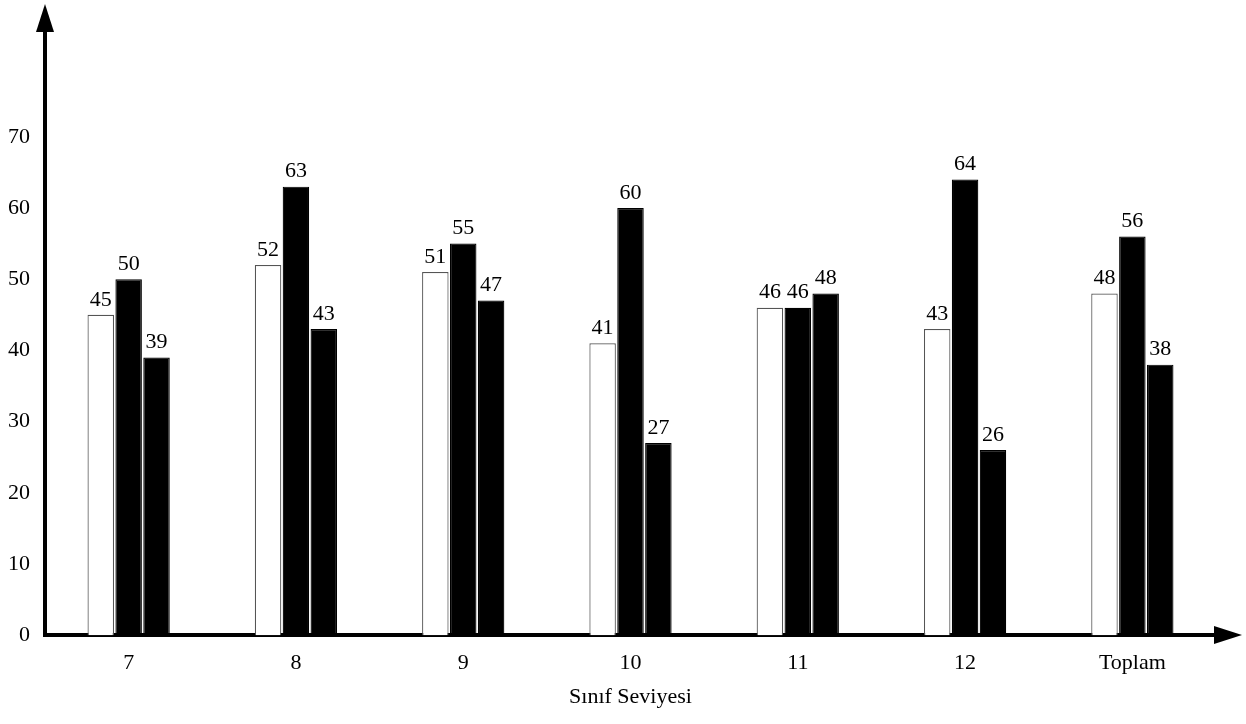  What do you see at coordinates (24, 633) in the screenshot?
I see `y-tick-label: 0` at bounding box center [24, 633].